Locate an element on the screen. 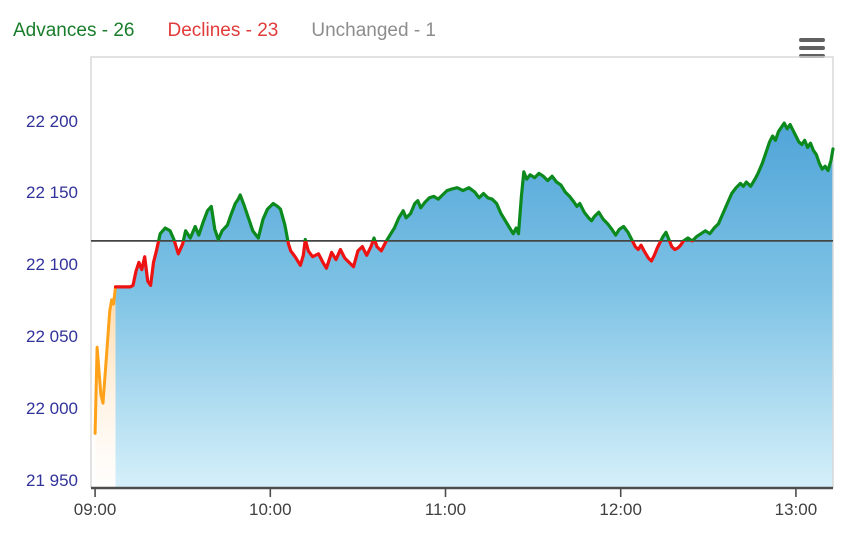 The height and width of the screenshot is (544, 845). y-axis-label: 22 050 is located at coordinates (52, 337).